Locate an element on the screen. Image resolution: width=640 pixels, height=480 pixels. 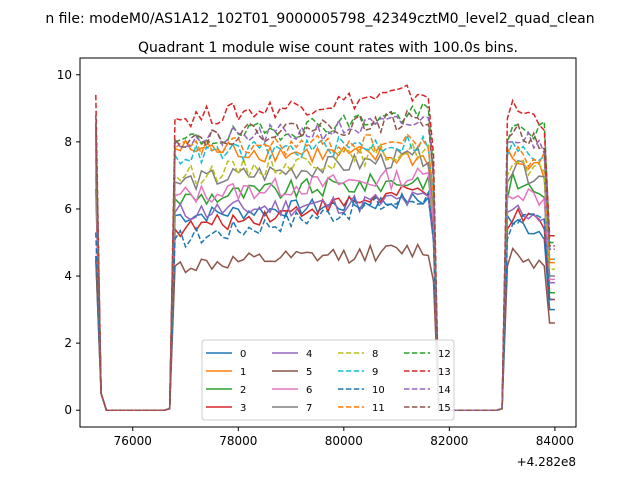
legend-box is located at coordinates (328, 380).